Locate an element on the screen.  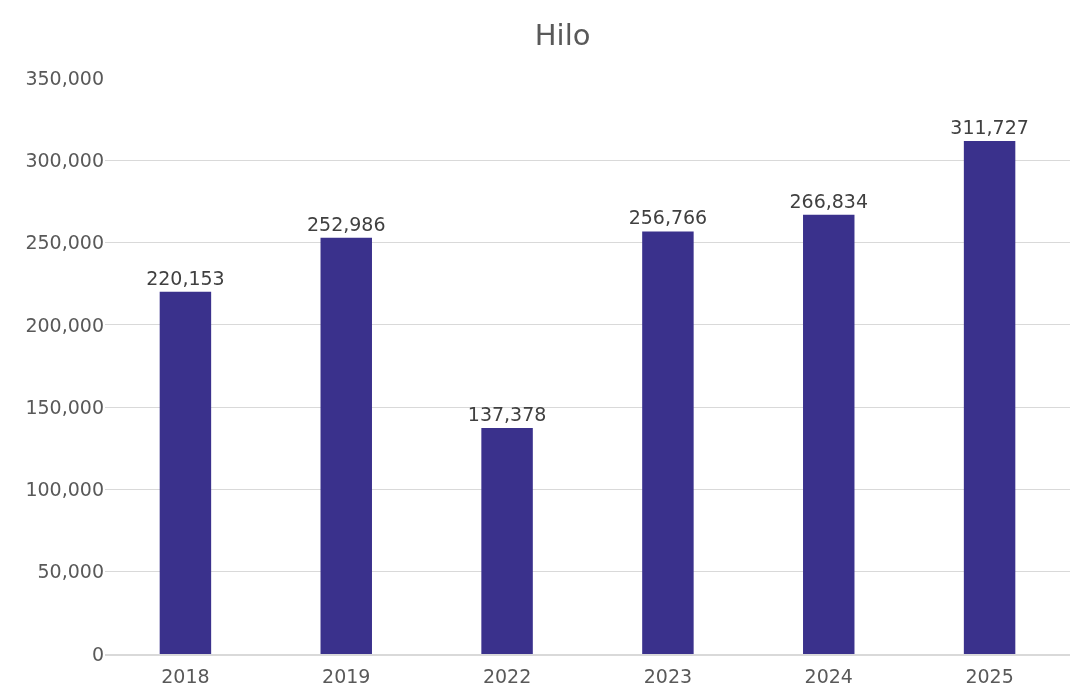
y-tick-label: 250,000 is located at coordinates (64, 242).